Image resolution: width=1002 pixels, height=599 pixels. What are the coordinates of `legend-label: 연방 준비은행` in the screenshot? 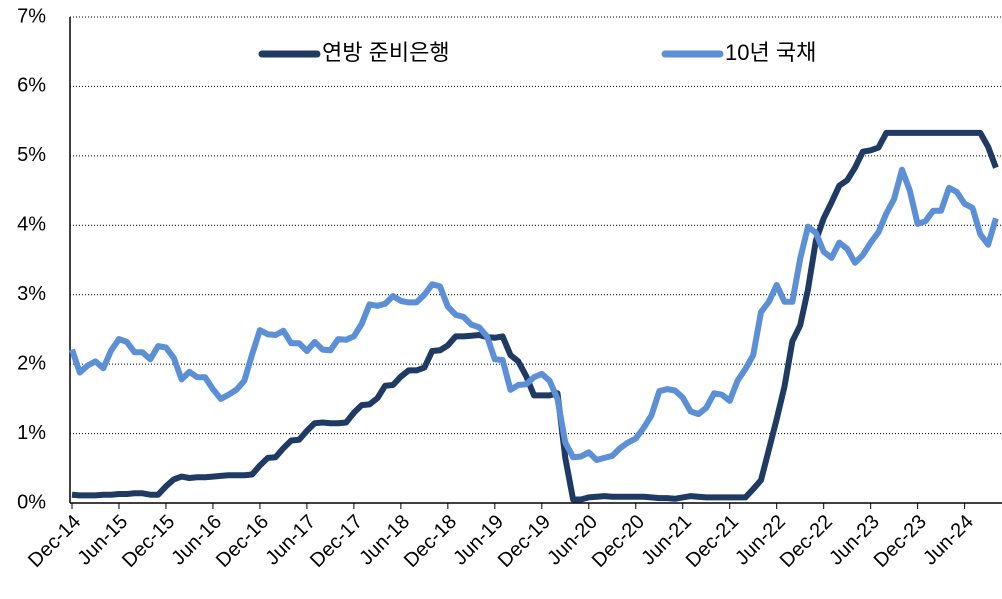 It's located at (386, 52).